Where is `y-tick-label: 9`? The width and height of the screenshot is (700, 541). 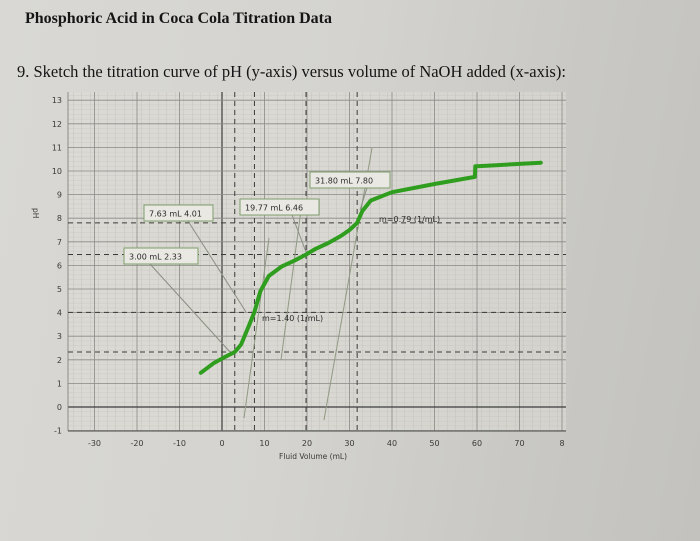
y-tick-label: 9 is located at coordinates (59, 195).